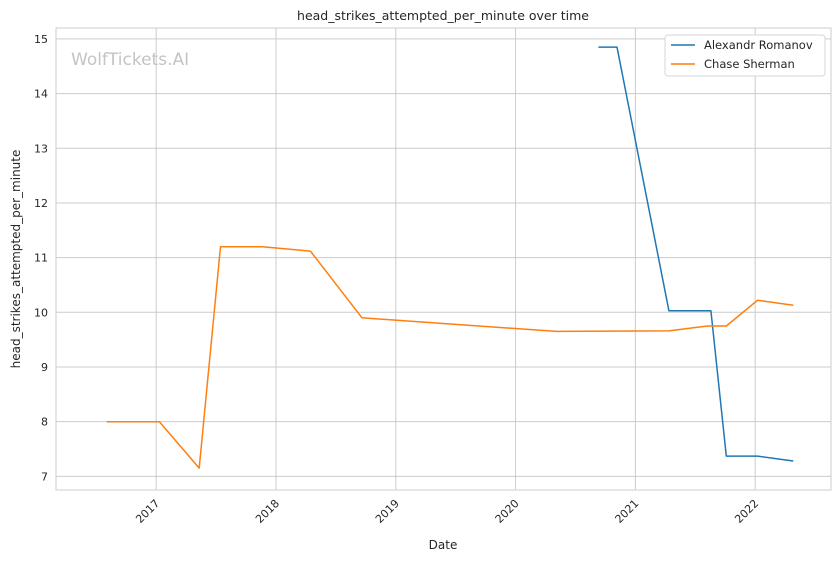 The image size is (840, 565). Describe the element at coordinates (507, 511) in the screenshot. I see `x-tick-label: 2020` at that location.